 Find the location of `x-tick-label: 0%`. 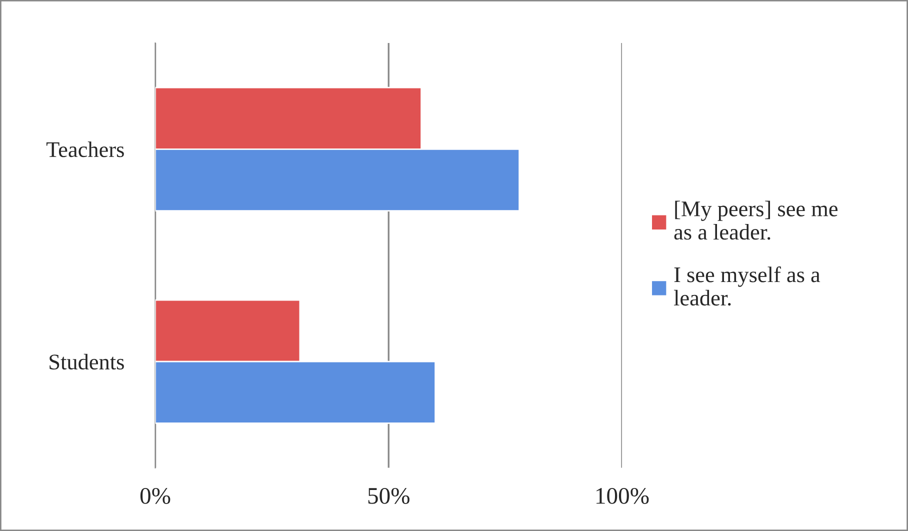

x-tick-label: 0% is located at coordinates (155, 496).